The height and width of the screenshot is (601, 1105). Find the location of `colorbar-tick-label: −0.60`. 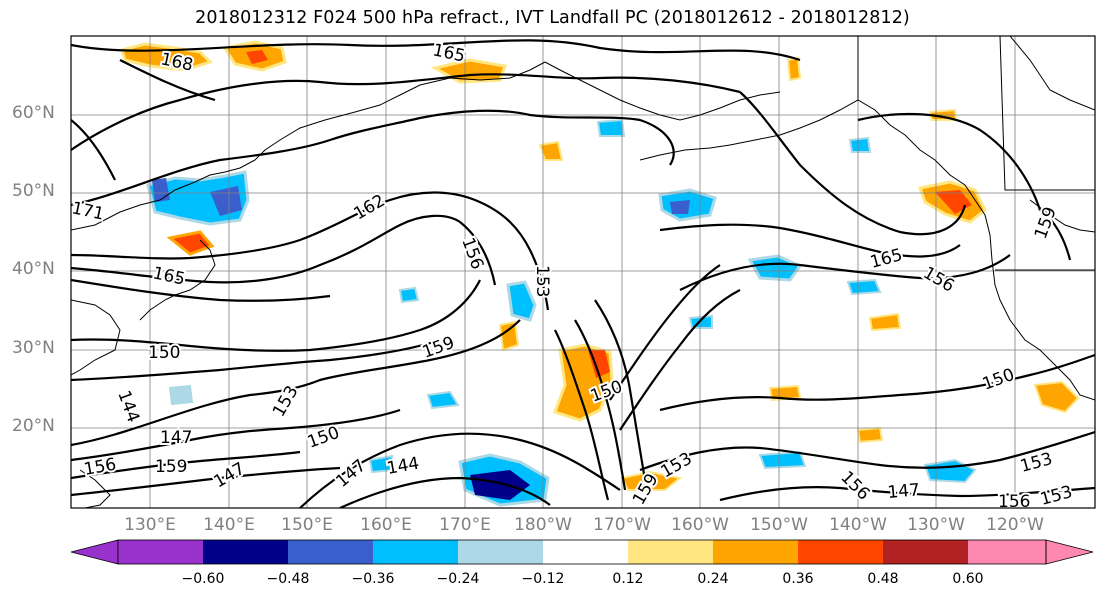

colorbar-tick-label: −0.60 is located at coordinates (203, 579).